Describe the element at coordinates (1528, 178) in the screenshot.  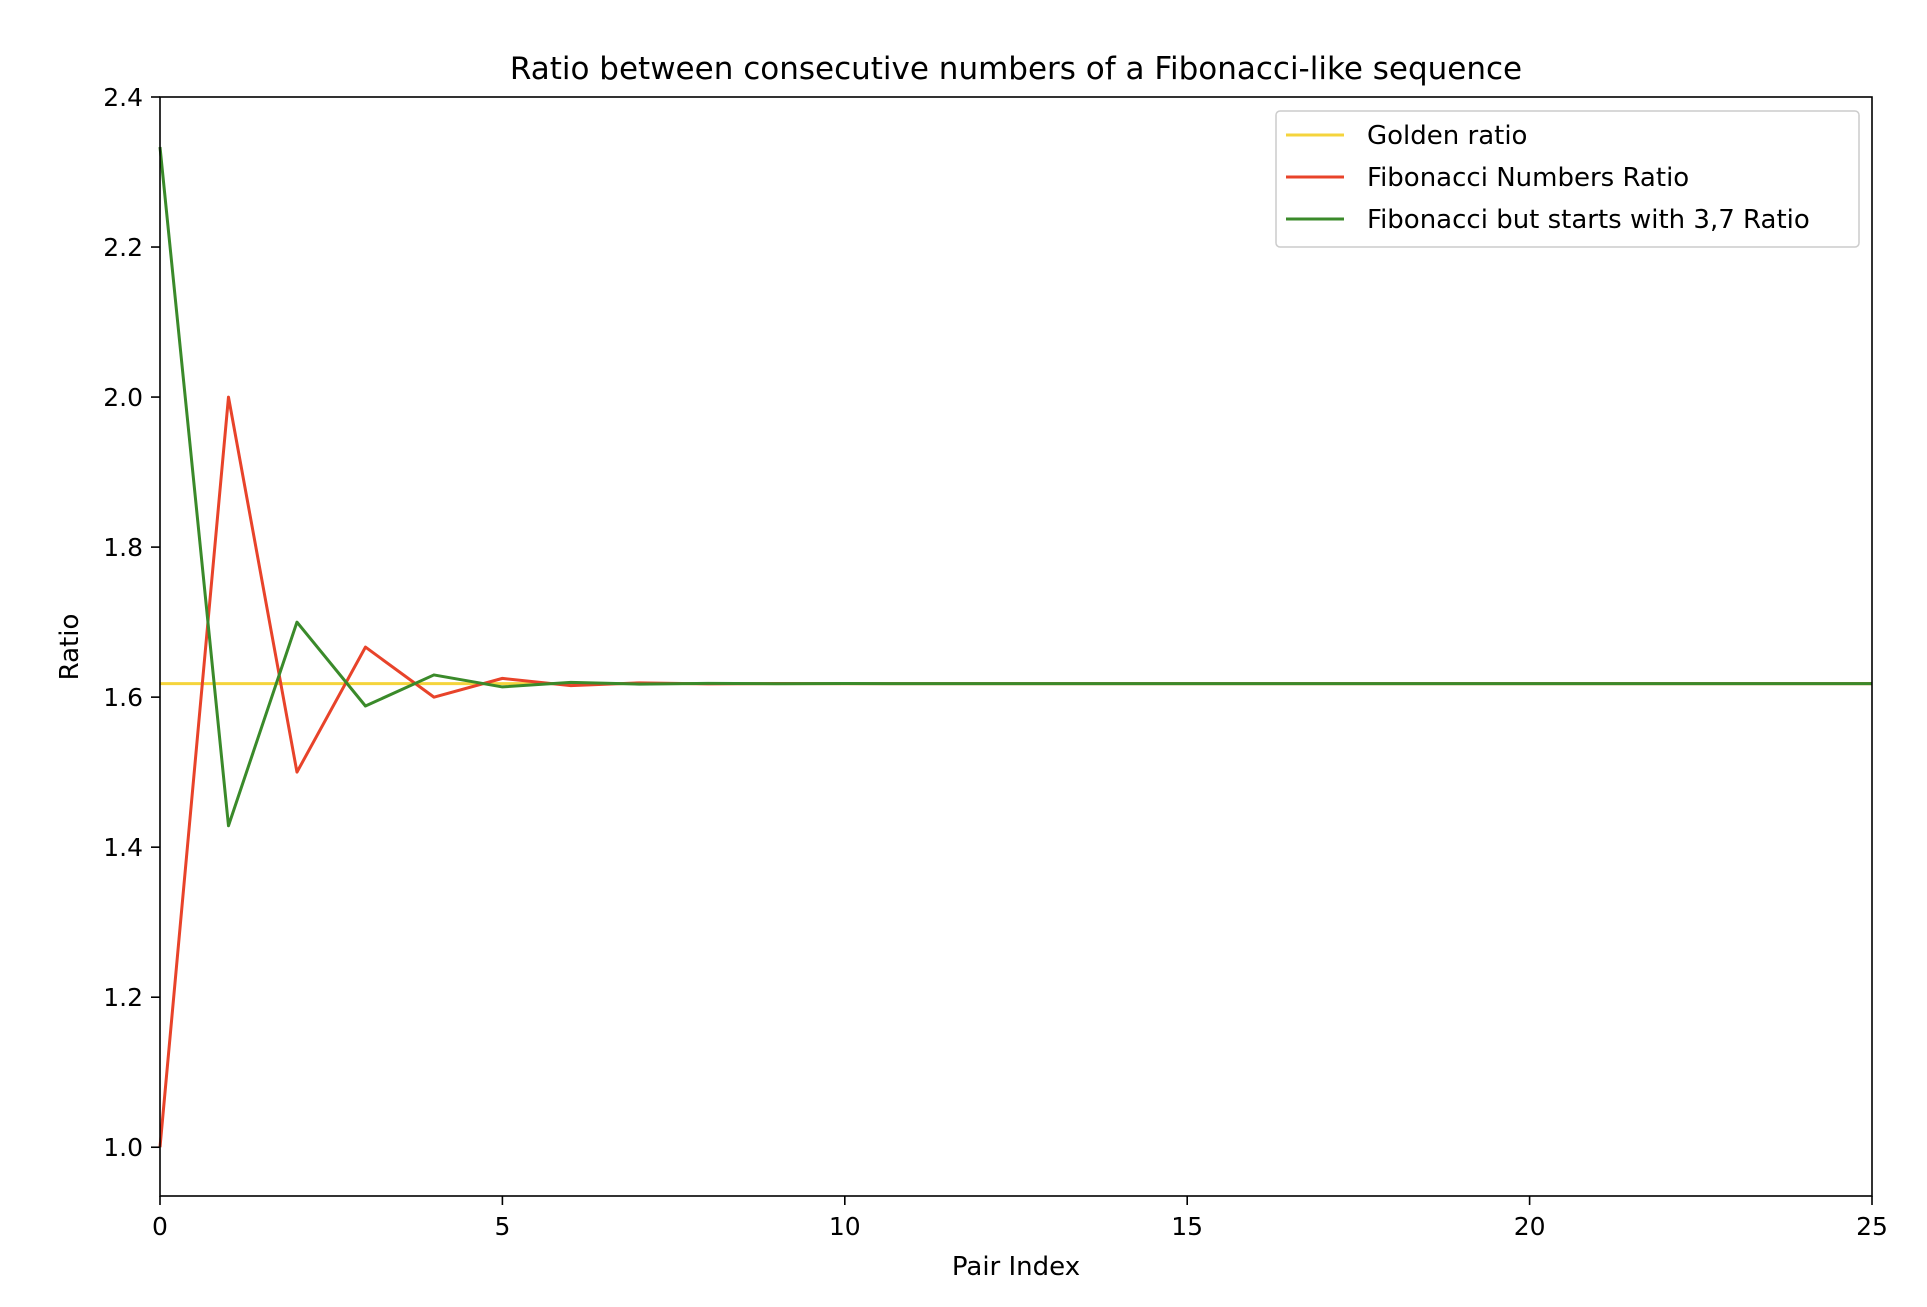
I see `legend-label-fibonacci-ratio: Fibonacci Numbers Ratio` at that location.